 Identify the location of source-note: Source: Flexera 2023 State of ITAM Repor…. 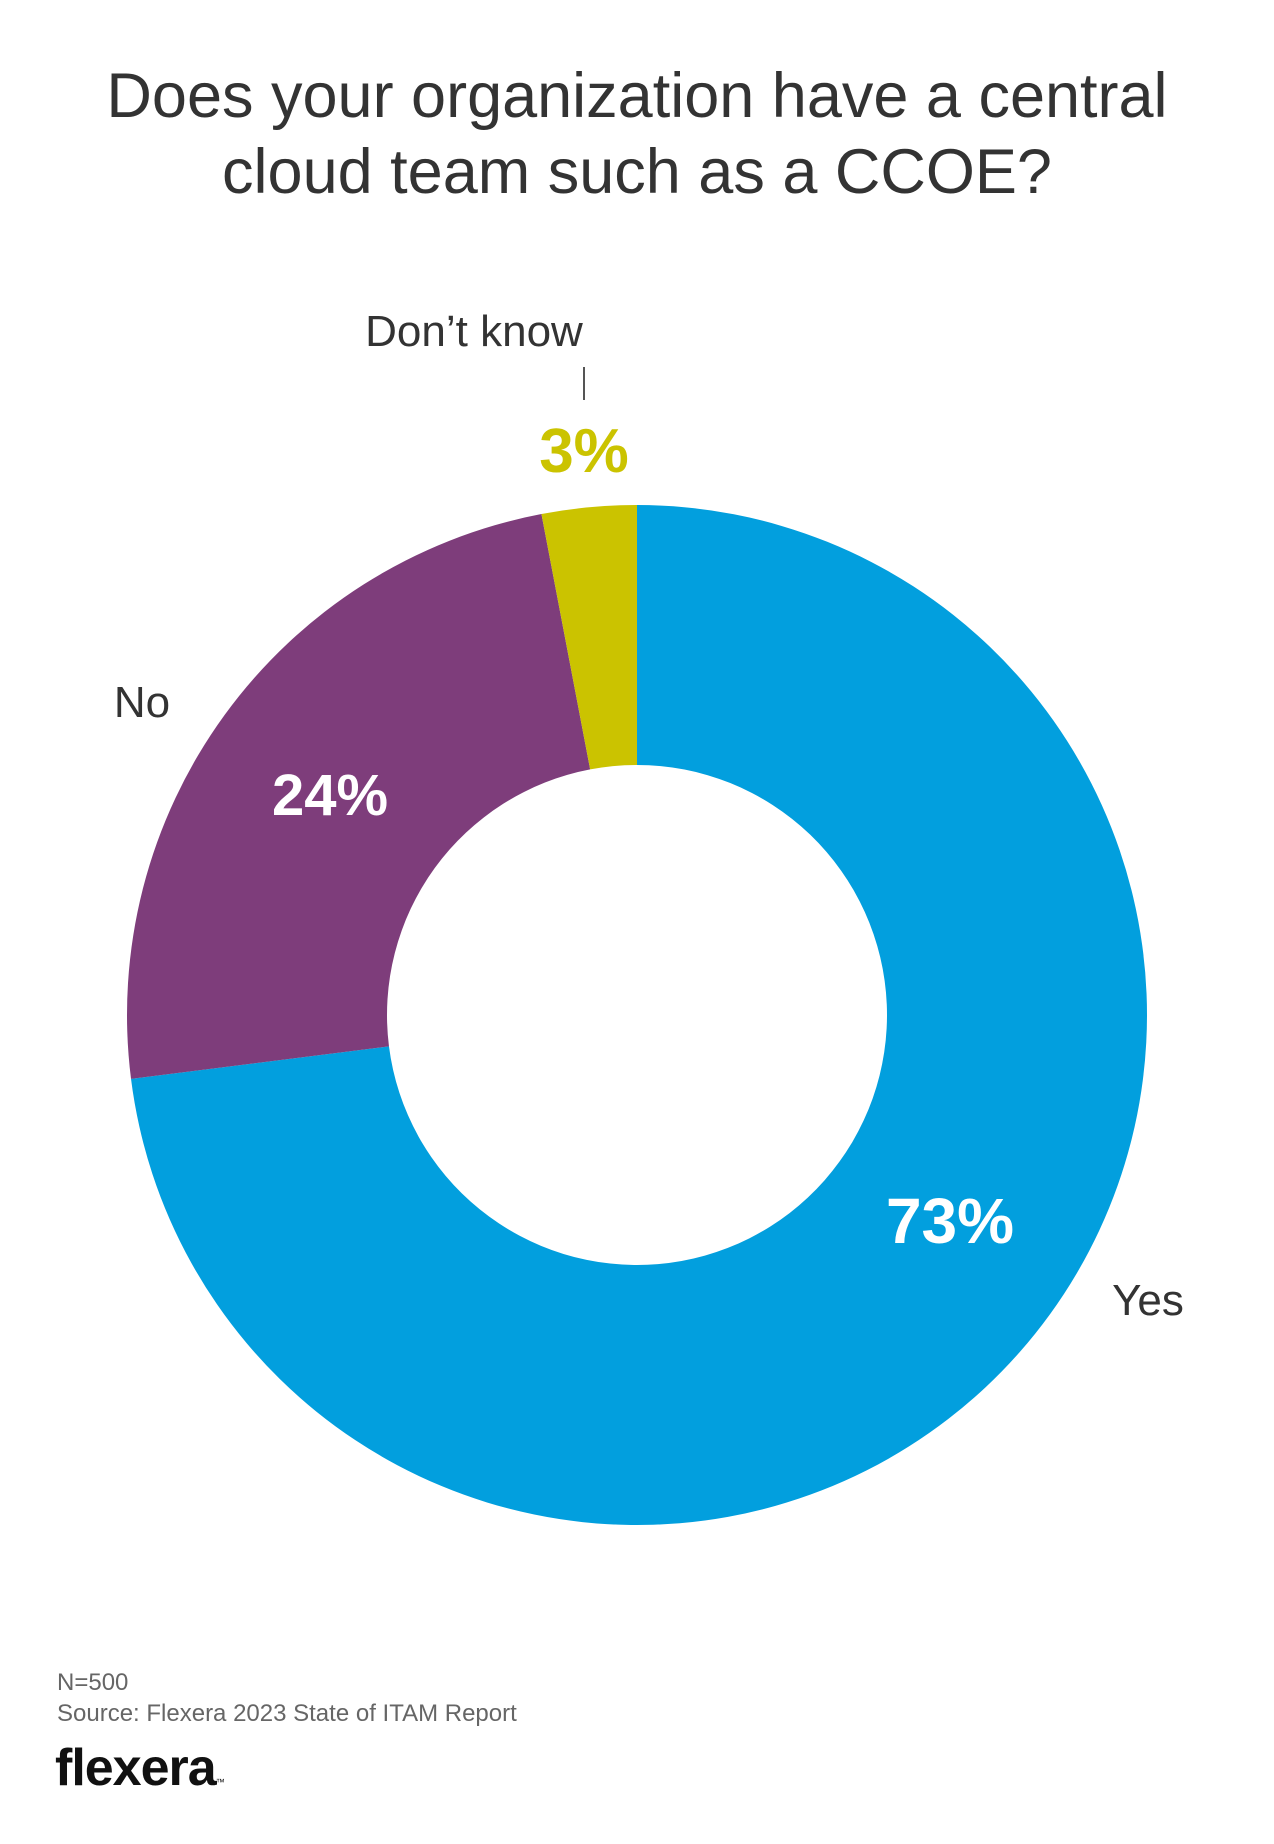
(287, 1713).